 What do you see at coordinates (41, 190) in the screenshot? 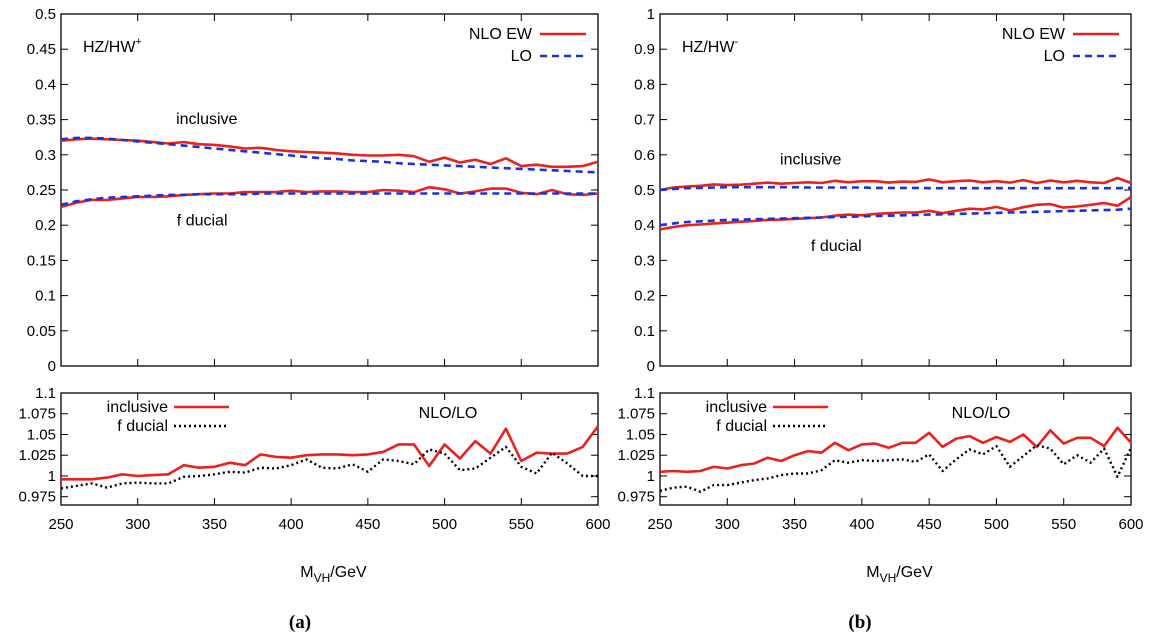
I see `top-ytick-label: 0.25` at bounding box center [41, 190].